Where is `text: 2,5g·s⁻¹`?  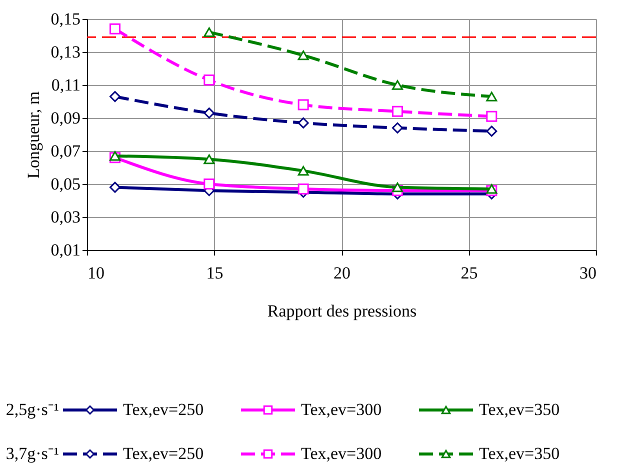
text: 2,5g·s⁻¹ is located at coordinates (32, 409).